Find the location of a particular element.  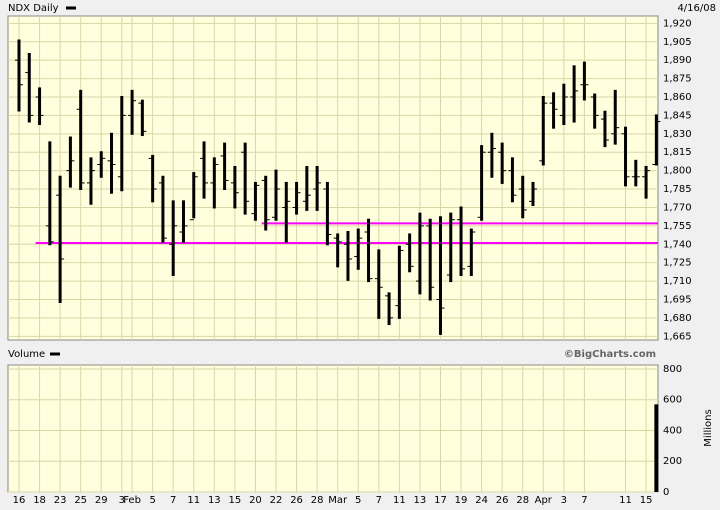

y-tick-label: 0 is located at coordinates (666, 492).